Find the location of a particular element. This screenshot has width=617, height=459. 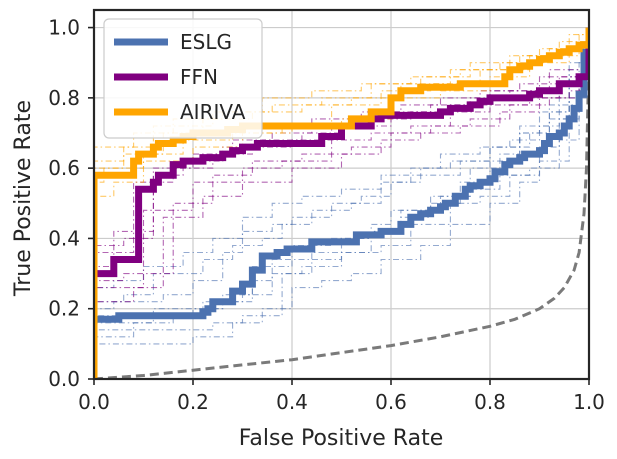

legend-label: FFN is located at coordinates (199, 77).